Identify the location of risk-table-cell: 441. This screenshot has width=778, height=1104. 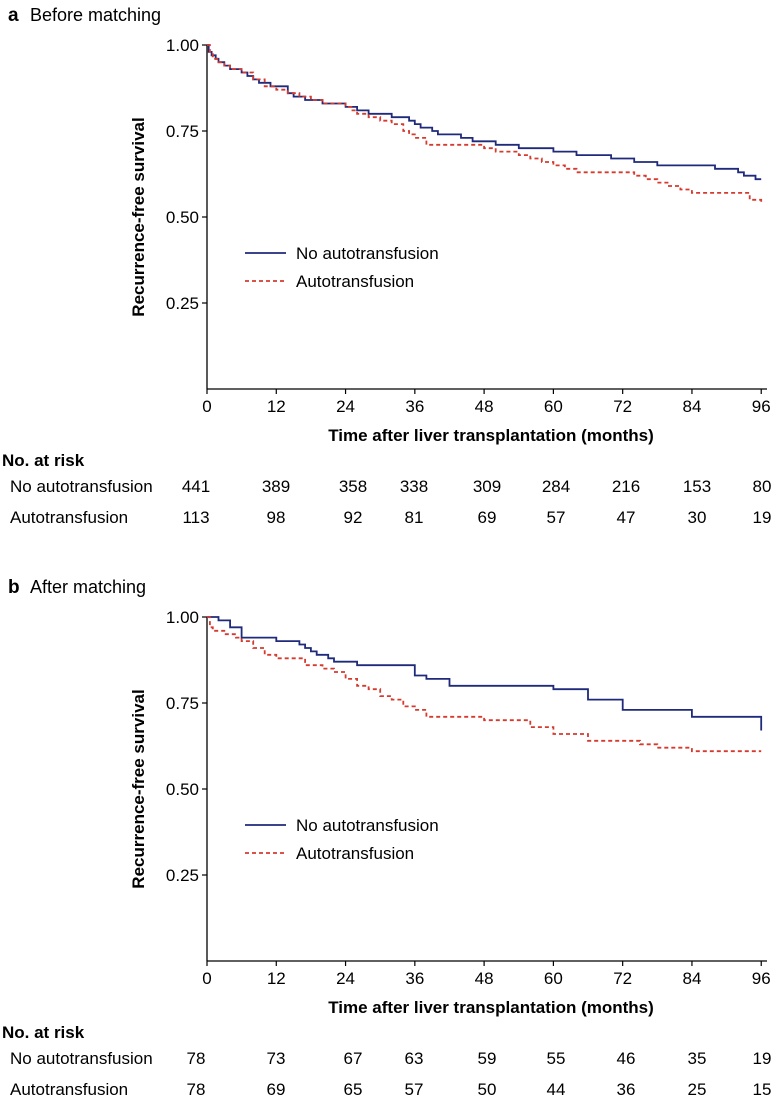
(196, 486).